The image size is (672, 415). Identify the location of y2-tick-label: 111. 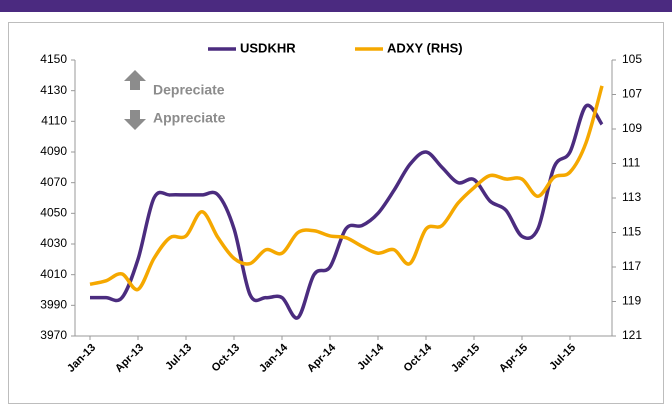
(631, 163).